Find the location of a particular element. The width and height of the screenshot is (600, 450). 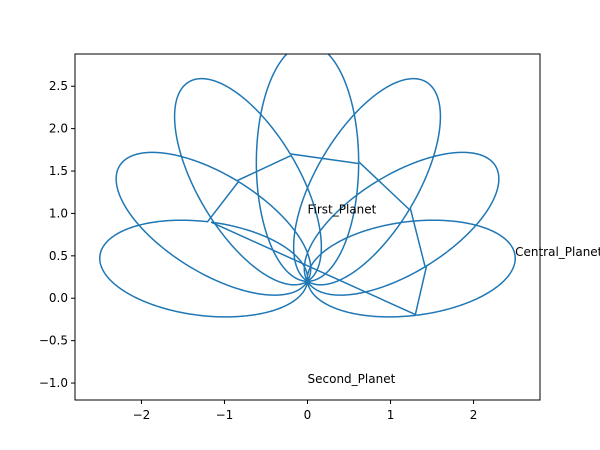

annotation-first-planet: First_Planet is located at coordinates (342, 209).